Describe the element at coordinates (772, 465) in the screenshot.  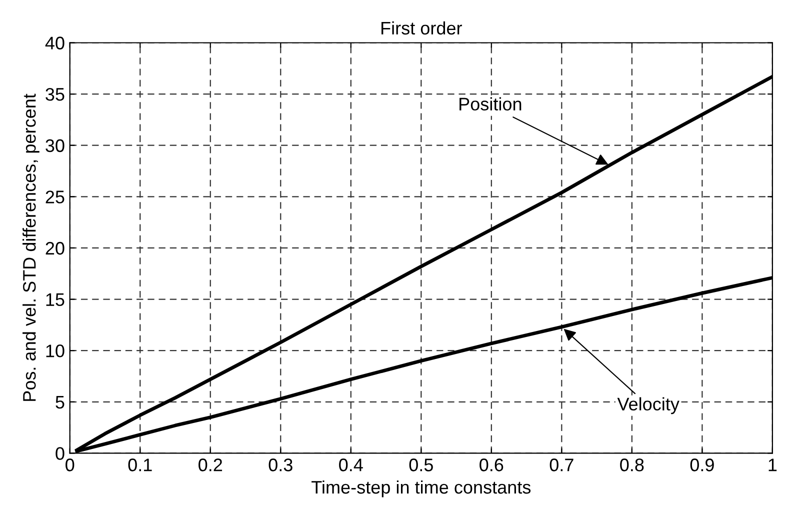
I see `x-tick-label: 1` at that location.